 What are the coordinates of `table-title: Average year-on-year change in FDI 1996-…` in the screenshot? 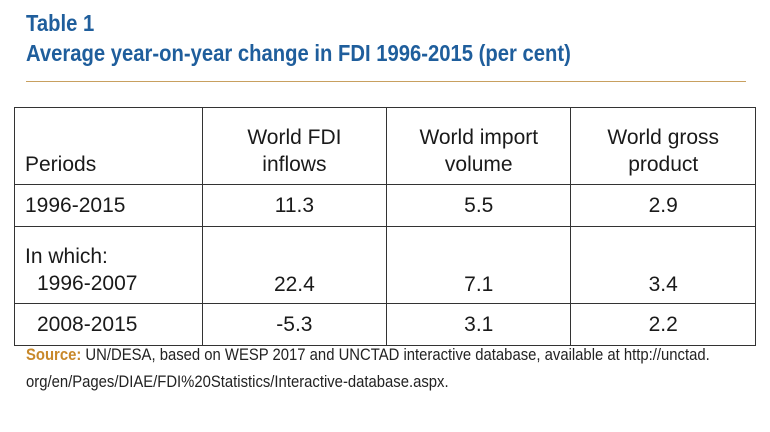 It's located at (298, 53).